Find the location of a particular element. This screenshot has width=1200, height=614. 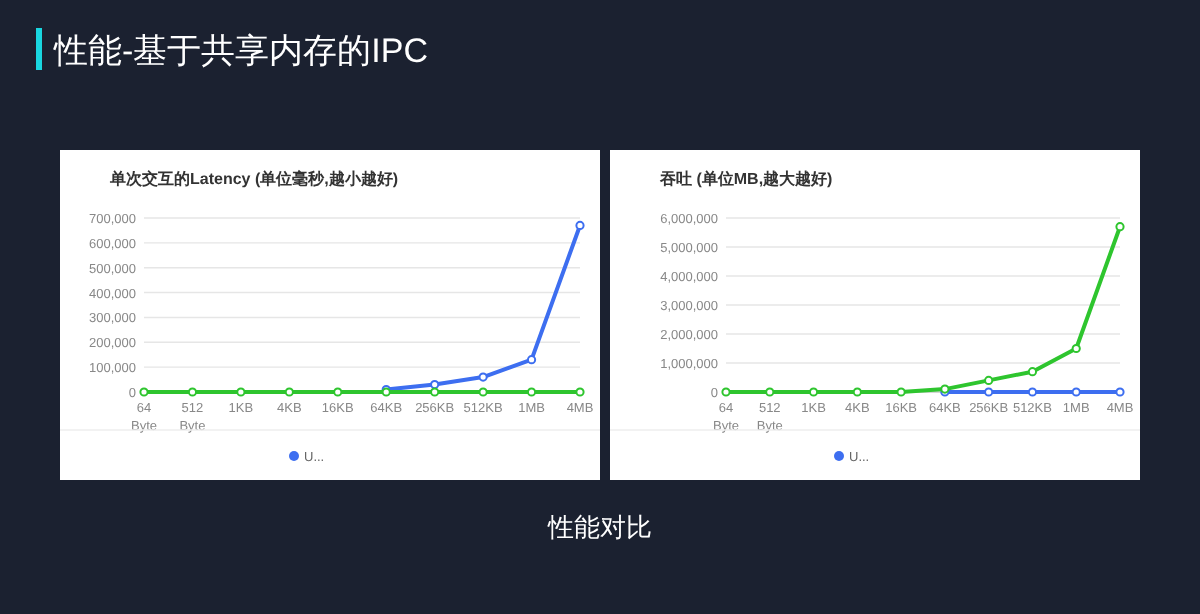

text: 性能-基于共享内存的IPC is located at coordinates (240, 51).